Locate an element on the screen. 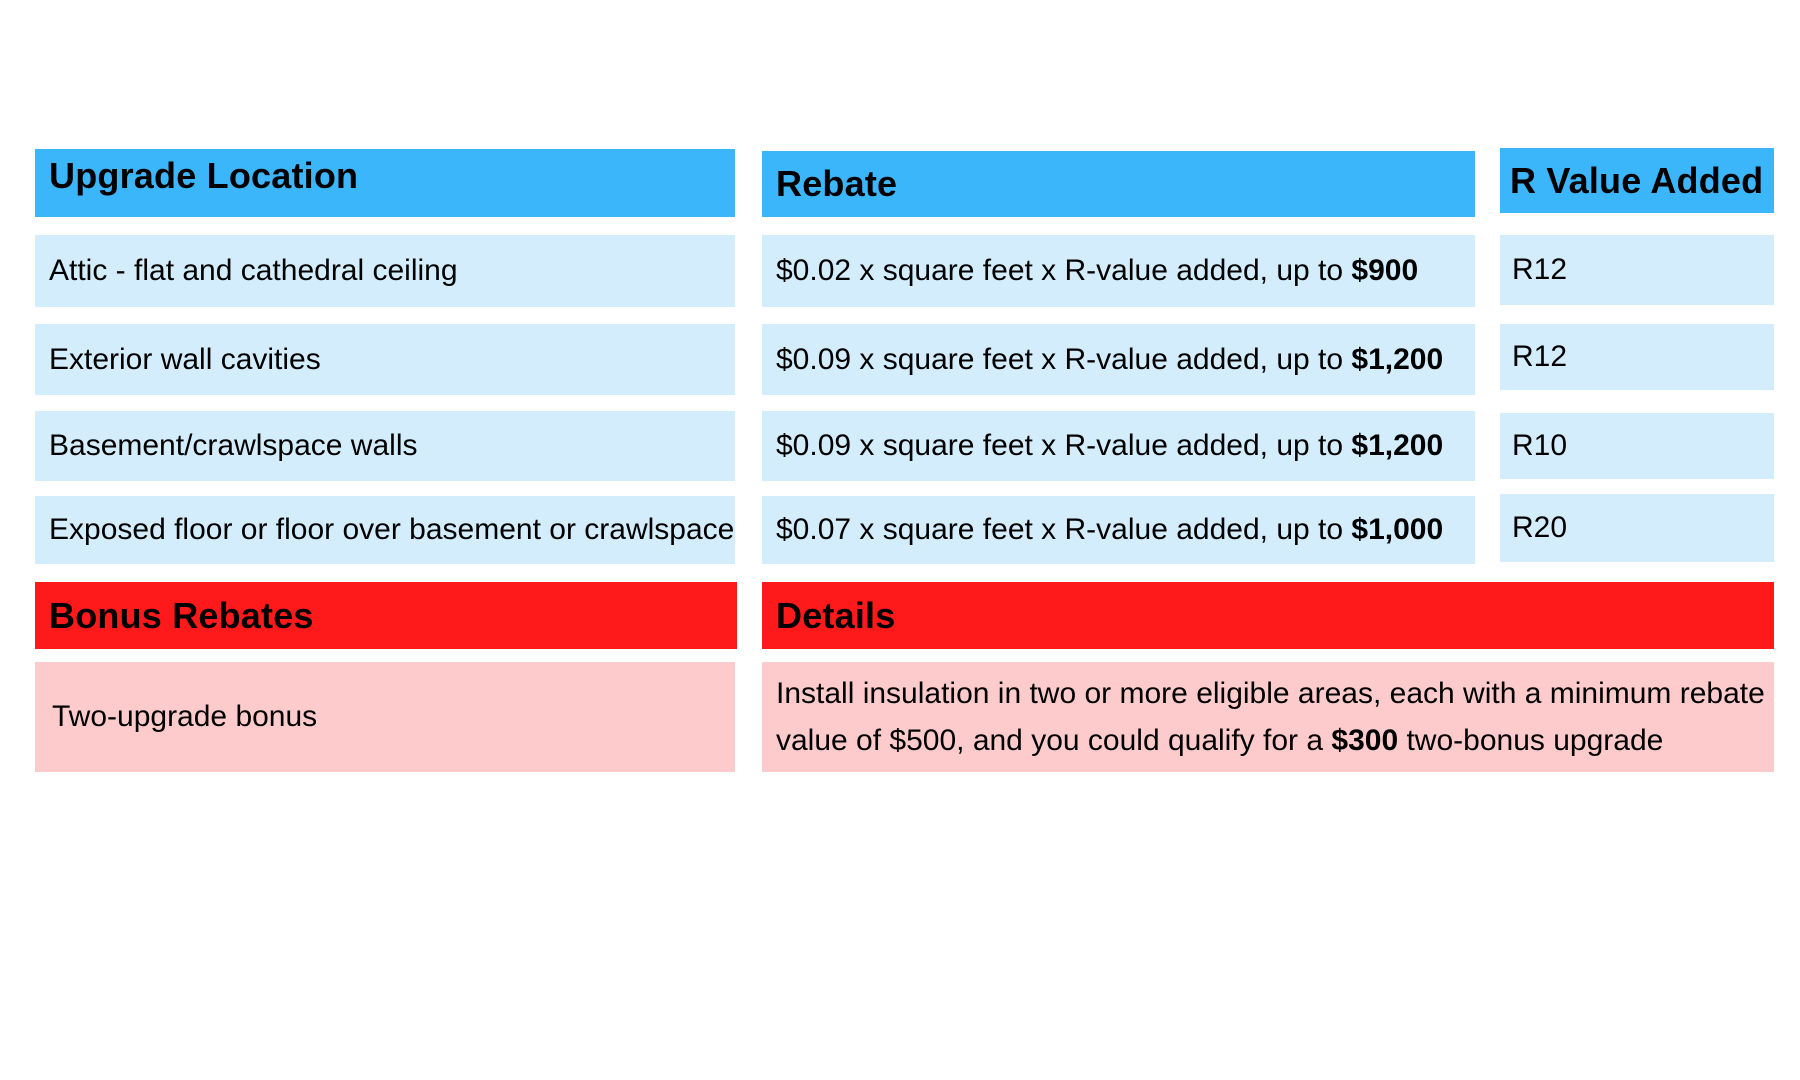 This screenshot has height=1080, width=1800. location-text: Attic - flat and cathedral ceiling is located at coordinates (253, 270).